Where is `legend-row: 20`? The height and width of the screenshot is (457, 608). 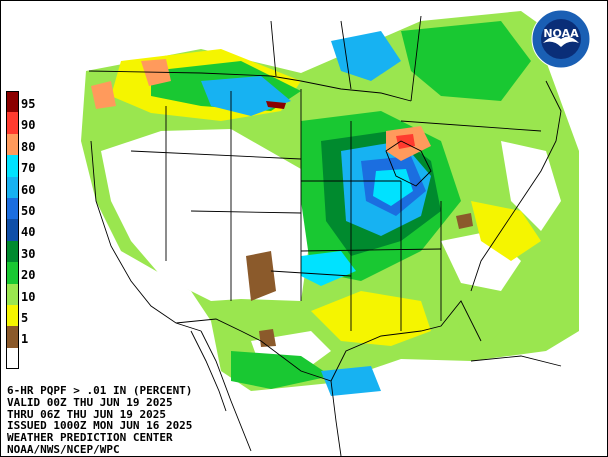
legend-row: 20 is located at coordinates (26, 273).